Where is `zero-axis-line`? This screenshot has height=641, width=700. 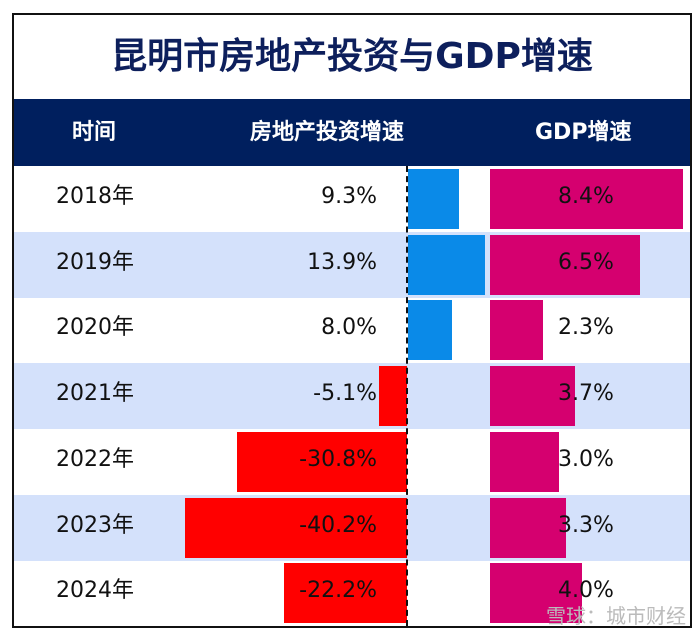 zero-axis-line is located at coordinates (407, 396).